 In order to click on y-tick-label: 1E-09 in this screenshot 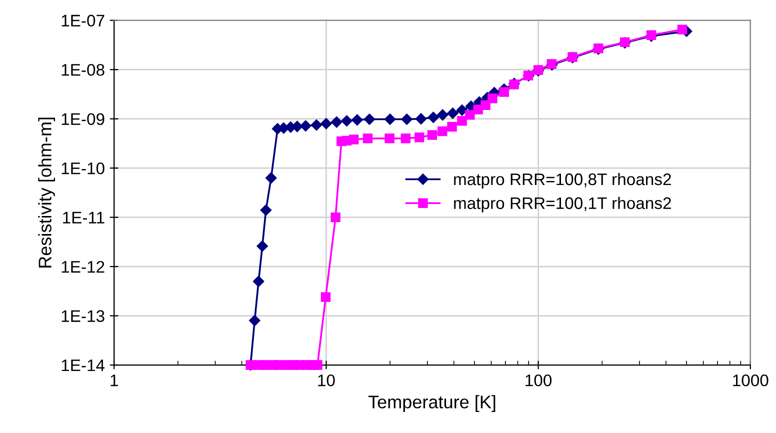, I will do `click(83, 119)`.